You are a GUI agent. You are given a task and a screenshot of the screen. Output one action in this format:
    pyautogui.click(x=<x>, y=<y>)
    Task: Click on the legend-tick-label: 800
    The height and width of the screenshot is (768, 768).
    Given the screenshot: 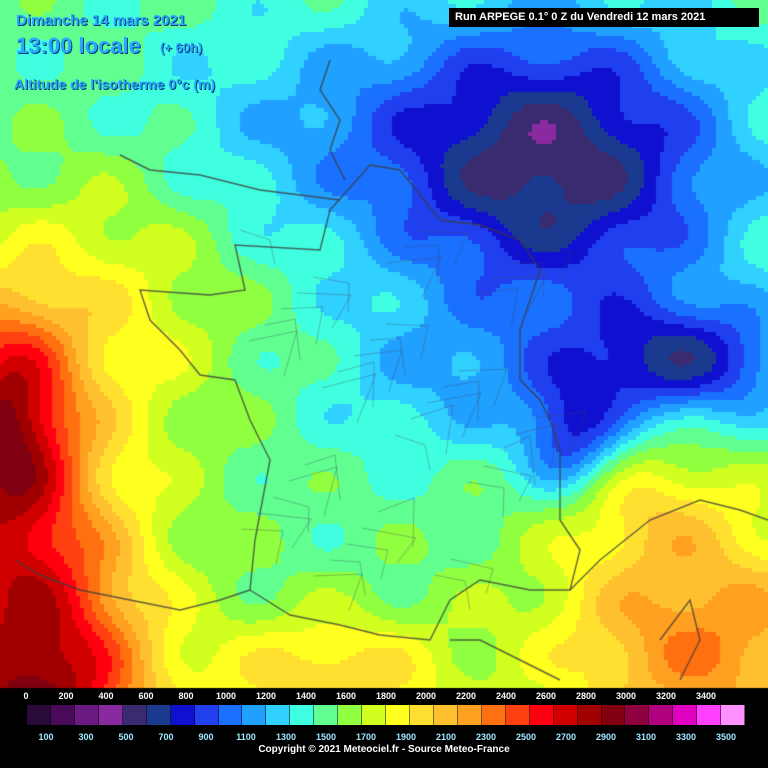 What is the action you would take?
    pyautogui.click(x=186, y=696)
    